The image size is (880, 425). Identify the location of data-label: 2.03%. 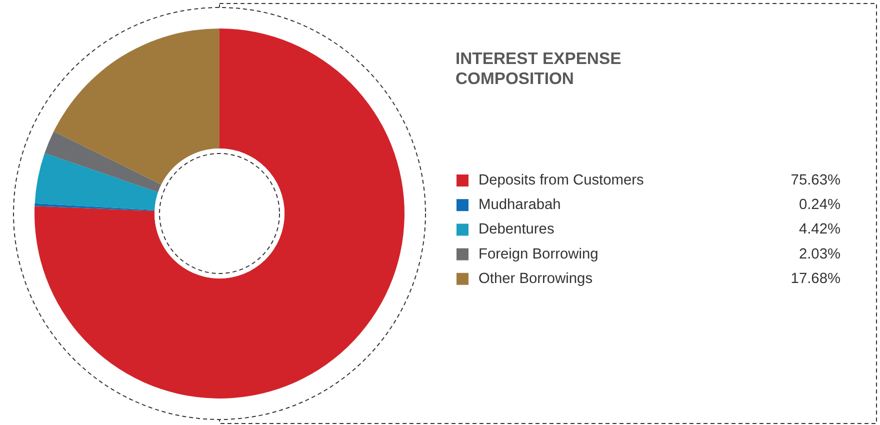
(819, 254).